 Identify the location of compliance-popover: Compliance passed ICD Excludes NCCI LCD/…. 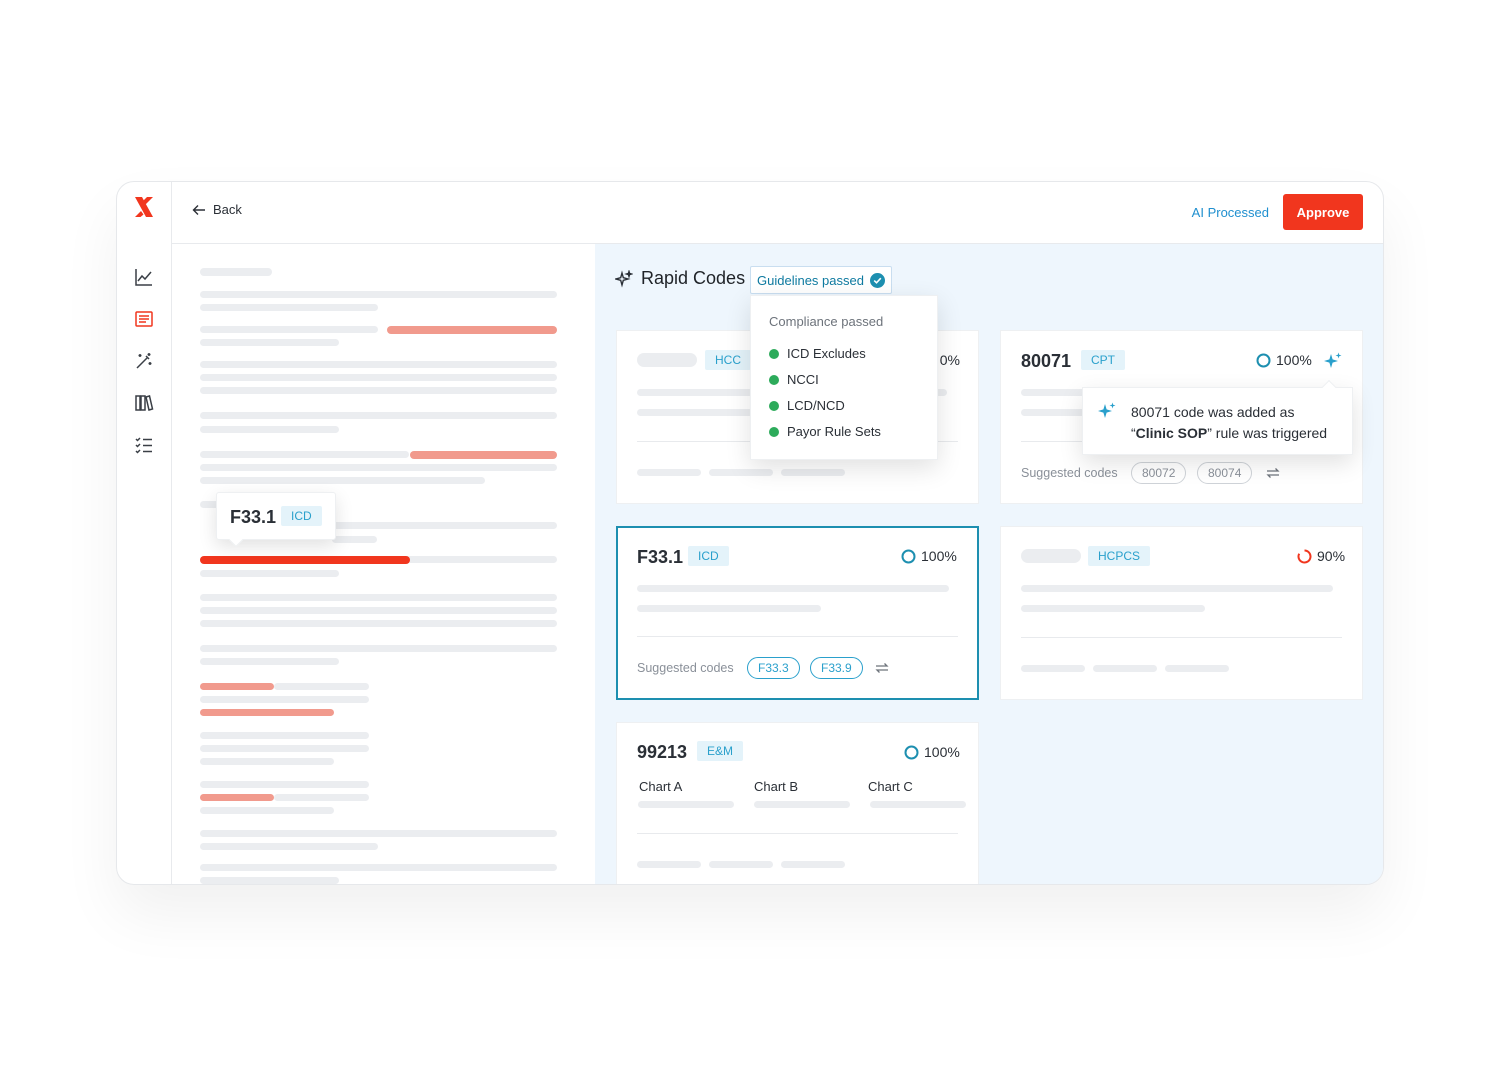
(844, 377).